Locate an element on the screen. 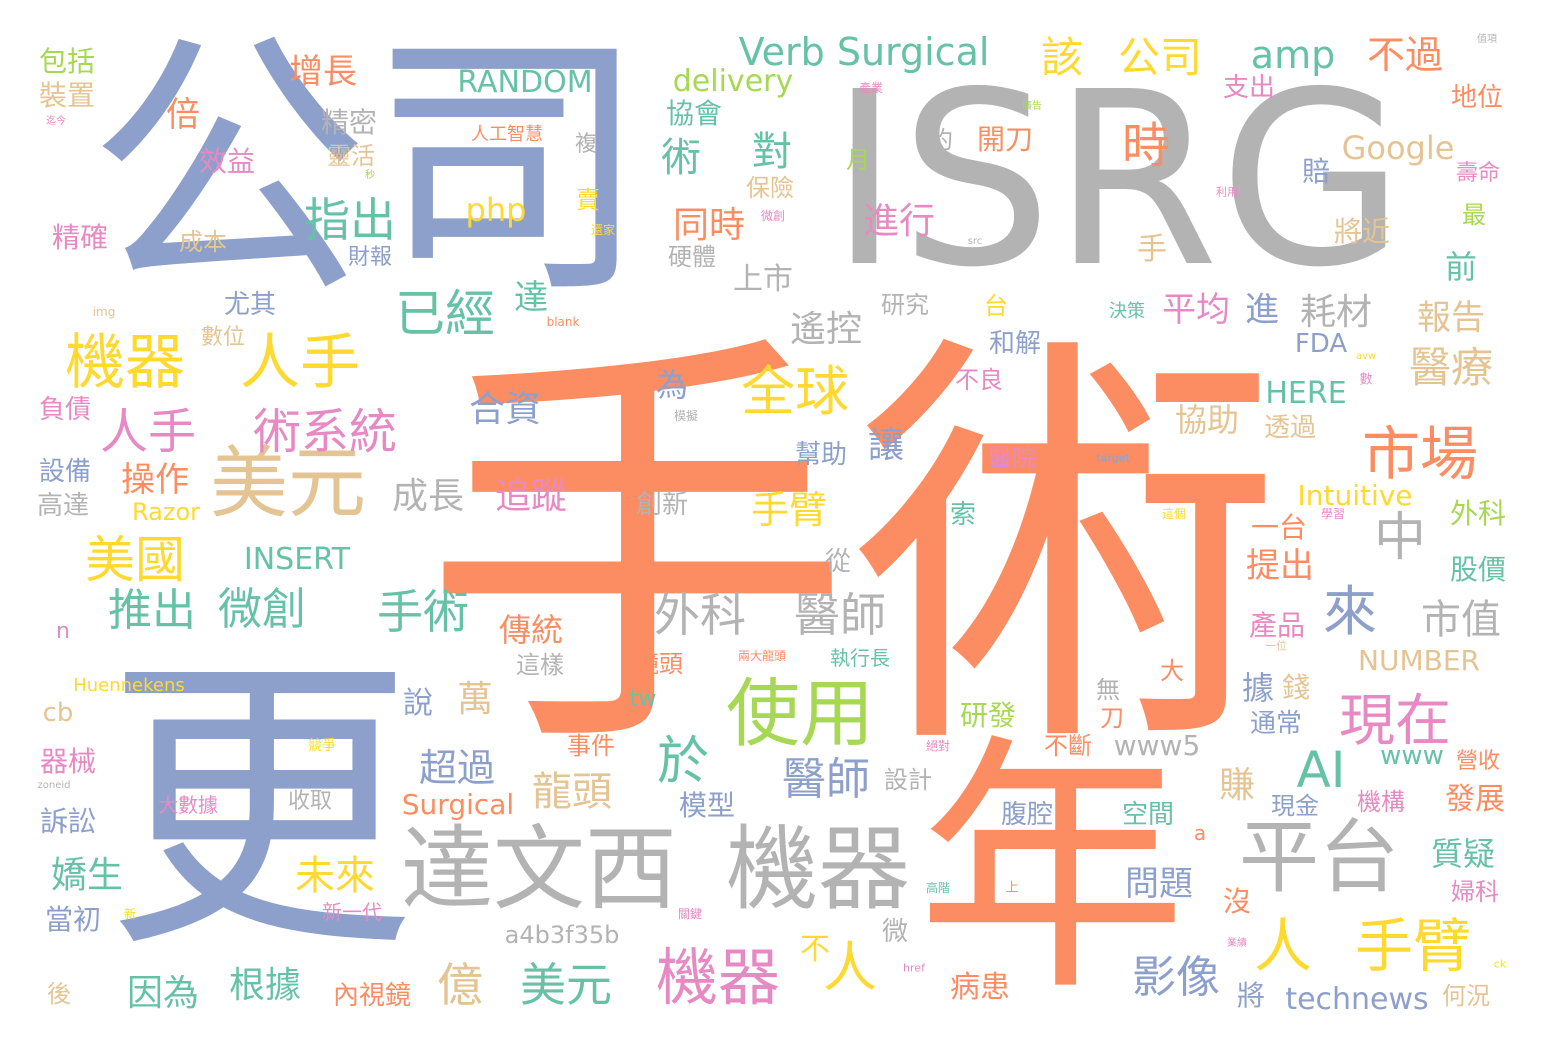 Image resolution: width=1548 pixels, height=1052 pixels. word-xiehui: 協會 is located at coordinates (694, 113).